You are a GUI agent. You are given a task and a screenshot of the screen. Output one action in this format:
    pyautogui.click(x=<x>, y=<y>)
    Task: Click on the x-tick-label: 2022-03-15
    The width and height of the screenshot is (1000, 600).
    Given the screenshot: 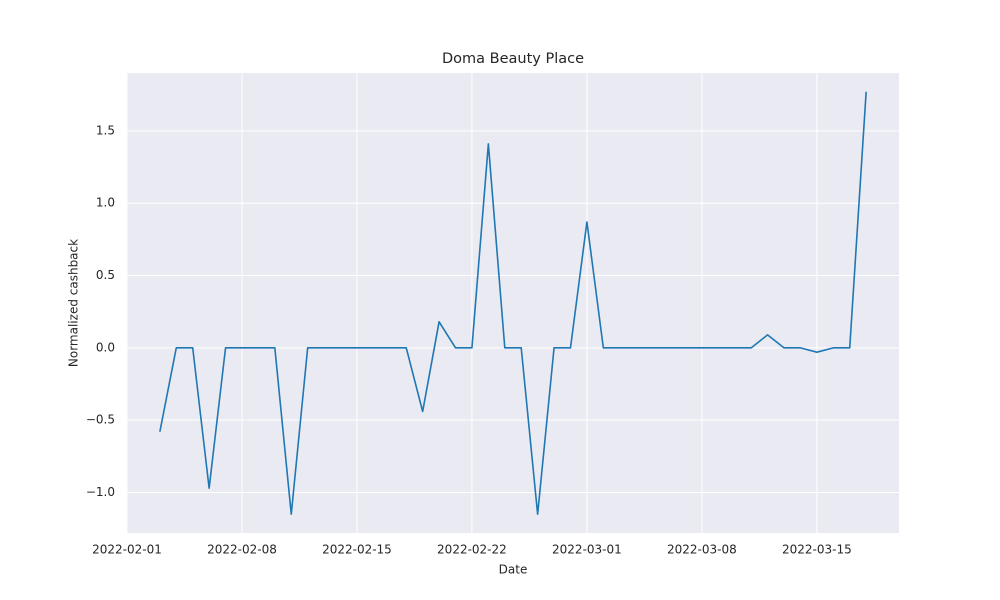 What is the action you would take?
    pyautogui.click(x=817, y=550)
    